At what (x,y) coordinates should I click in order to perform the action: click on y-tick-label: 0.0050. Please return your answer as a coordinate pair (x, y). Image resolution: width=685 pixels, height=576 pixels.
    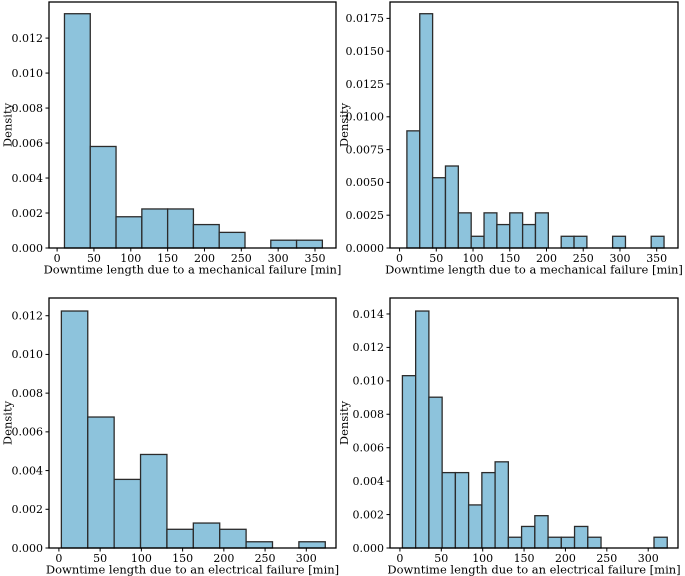
    Looking at the image, I should click on (365, 182).